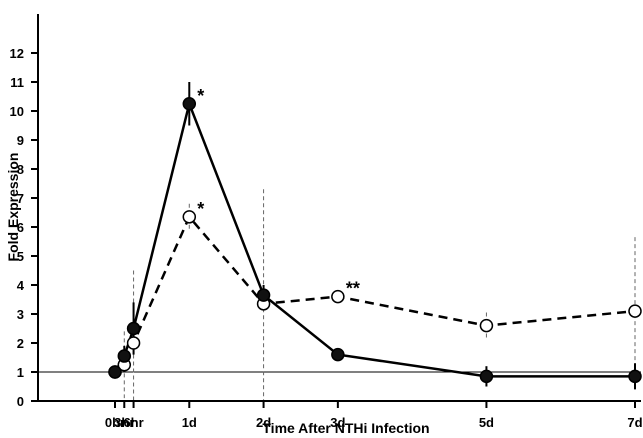 This screenshot has width=643, height=438. What do you see at coordinates (133, 422) in the screenshot?
I see `x-tick-label: 6hr` at bounding box center [133, 422].